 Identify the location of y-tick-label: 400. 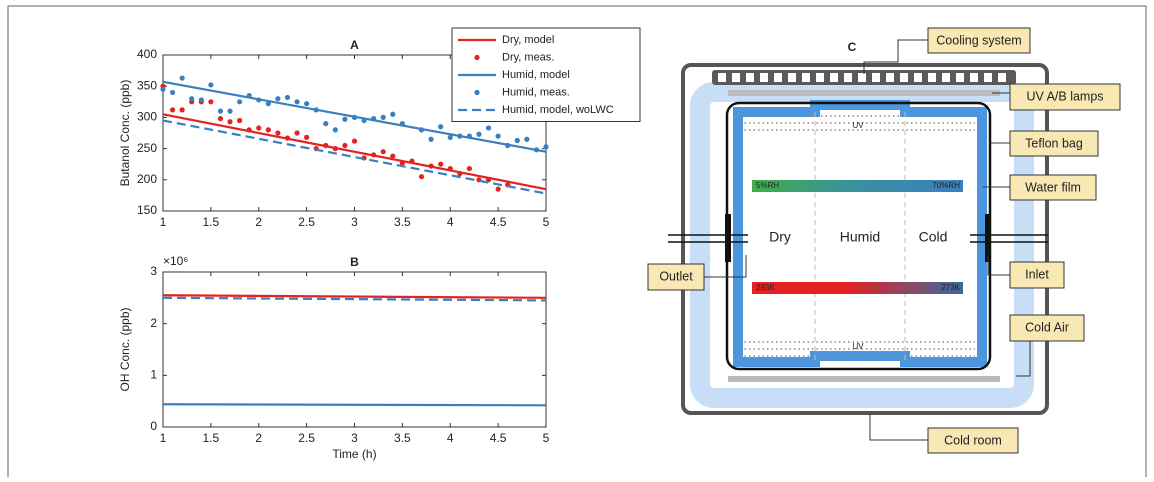
(147, 54).